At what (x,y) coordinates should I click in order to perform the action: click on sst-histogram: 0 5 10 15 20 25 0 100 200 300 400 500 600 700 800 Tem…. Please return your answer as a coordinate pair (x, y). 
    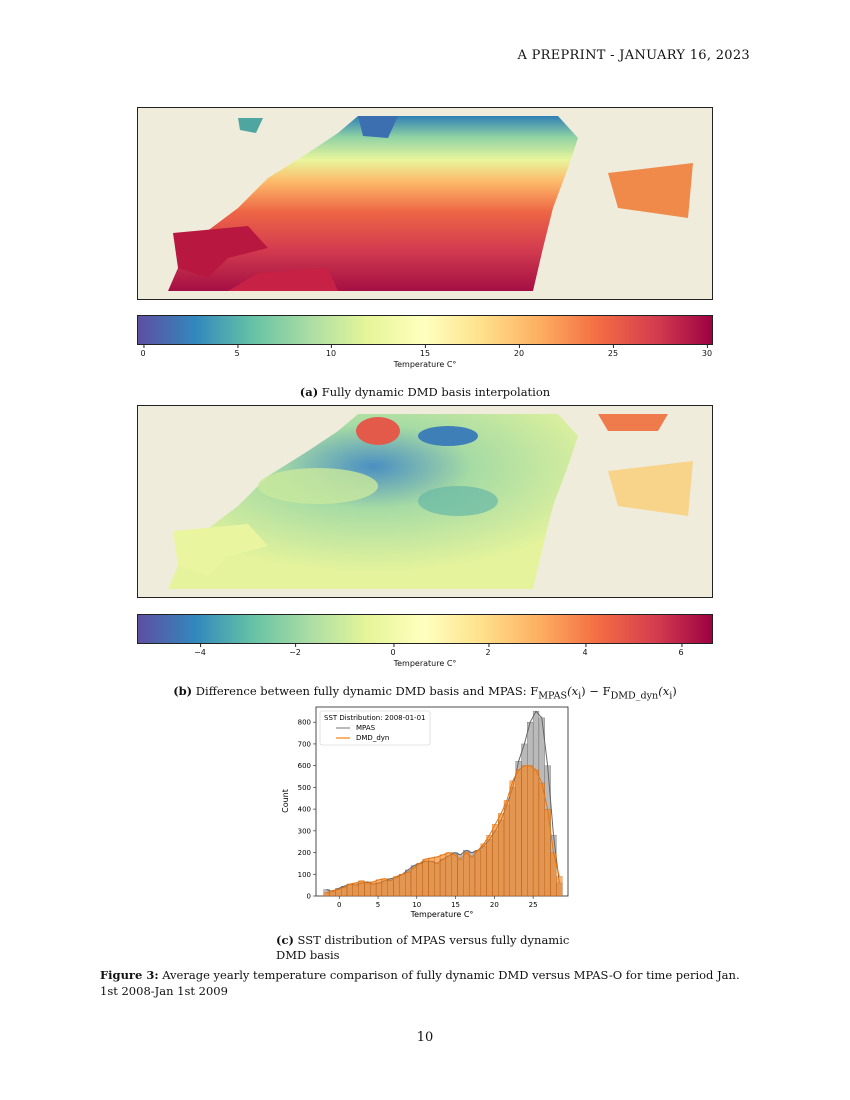
    Looking at the image, I should click on (424, 815).